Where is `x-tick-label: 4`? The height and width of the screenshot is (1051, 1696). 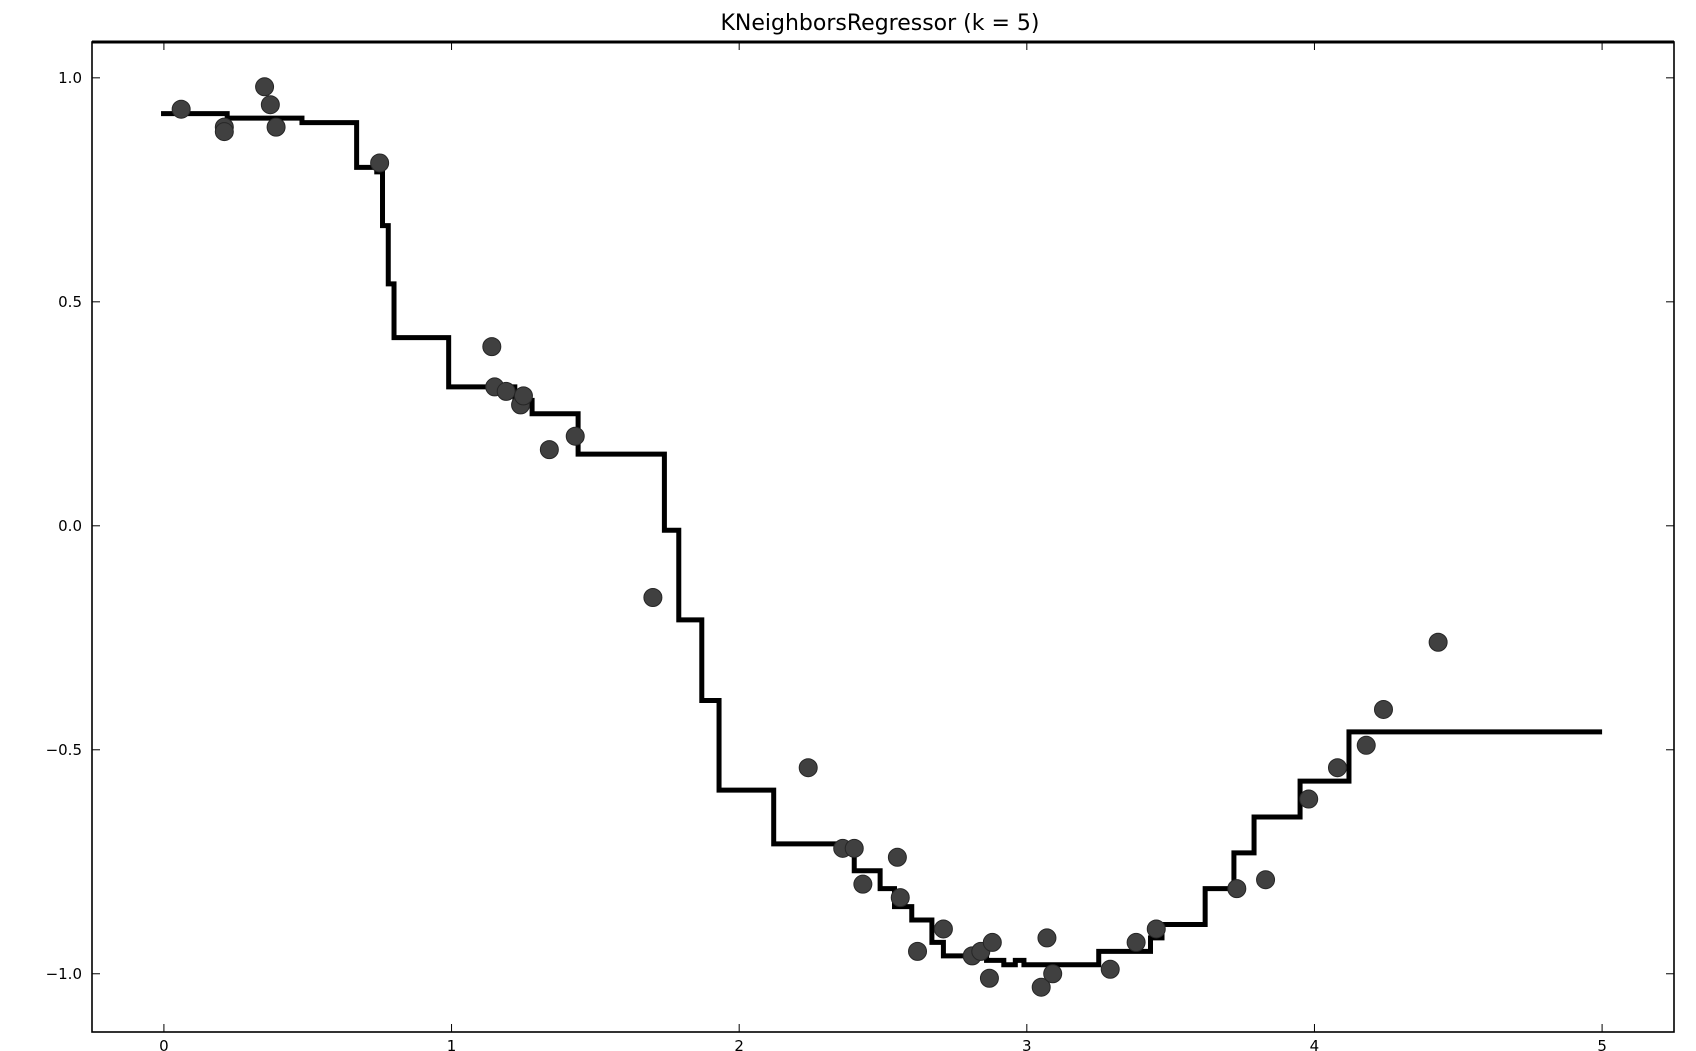
x-tick-label: 4 is located at coordinates (1315, 1044).